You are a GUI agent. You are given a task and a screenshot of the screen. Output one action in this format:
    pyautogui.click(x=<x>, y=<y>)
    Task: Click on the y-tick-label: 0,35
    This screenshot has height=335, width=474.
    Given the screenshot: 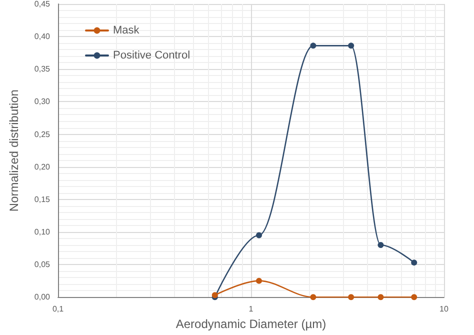 What is the action you would take?
    pyautogui.click(x=42, y=69)
    